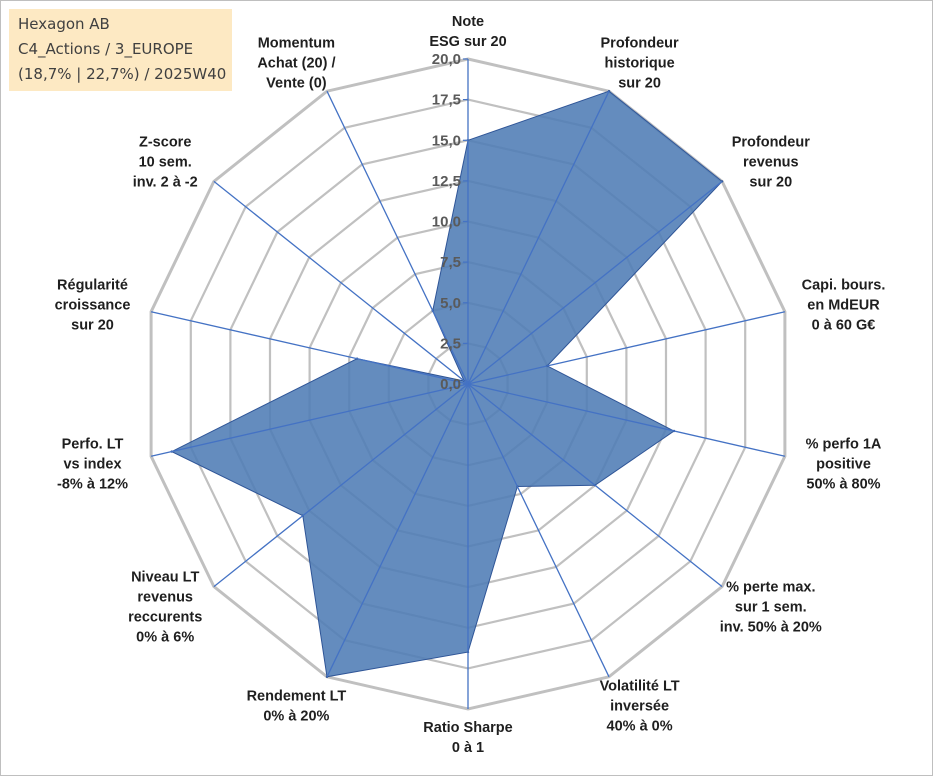  What do you see at coordinates (844, 444) in the screenshot?
I see `axis-label-line: % perfo 1A` at bounding box center [844, 444].